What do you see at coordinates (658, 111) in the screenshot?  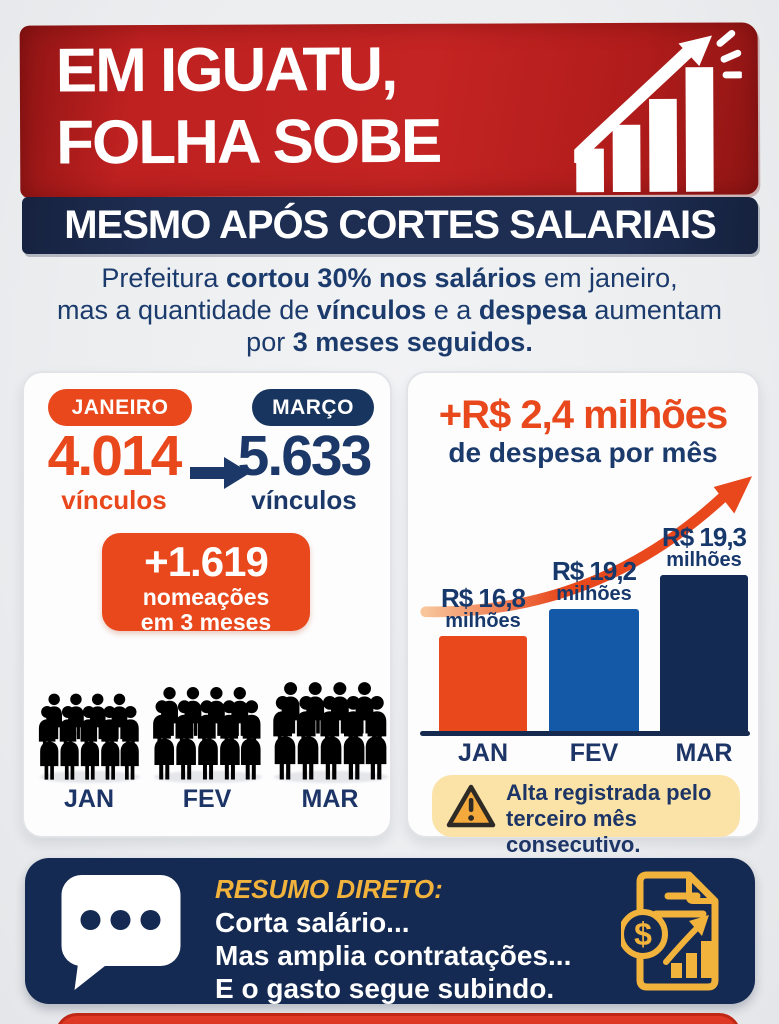 I see `growth-chart-icon` at bounding box center [658, 111].